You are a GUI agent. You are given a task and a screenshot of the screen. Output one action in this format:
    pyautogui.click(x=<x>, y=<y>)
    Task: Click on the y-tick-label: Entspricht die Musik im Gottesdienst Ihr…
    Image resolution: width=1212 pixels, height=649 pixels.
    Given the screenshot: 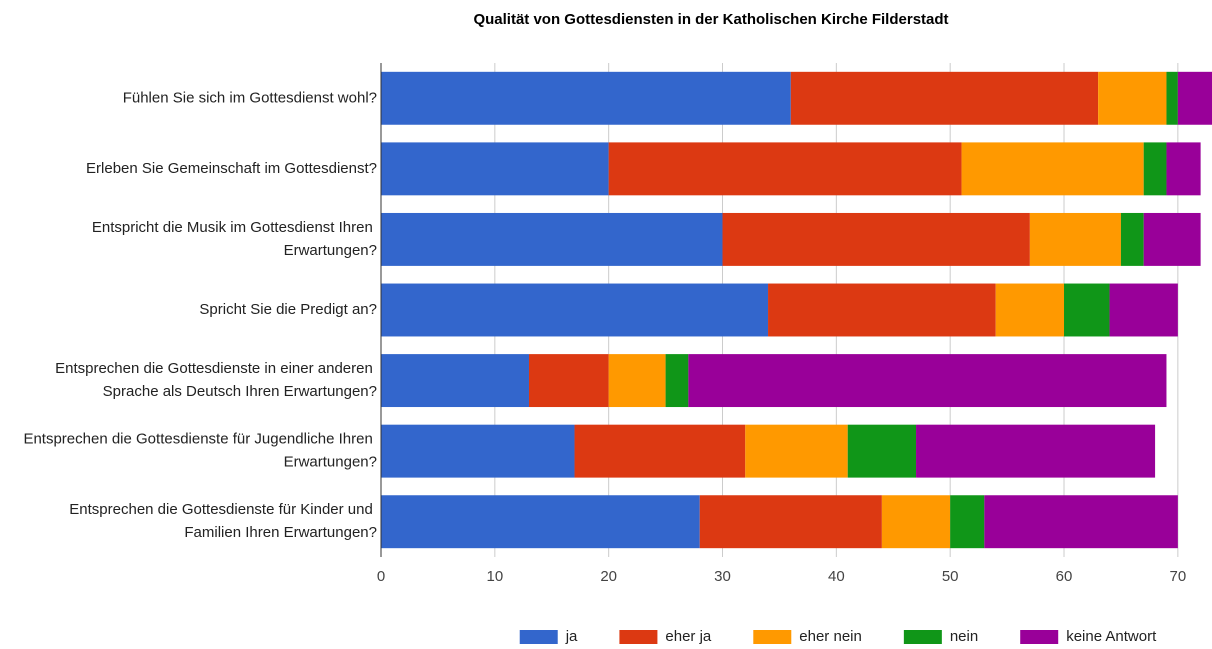 What is the action you would take?
    pyautogui.click(x=234, y=239)
    